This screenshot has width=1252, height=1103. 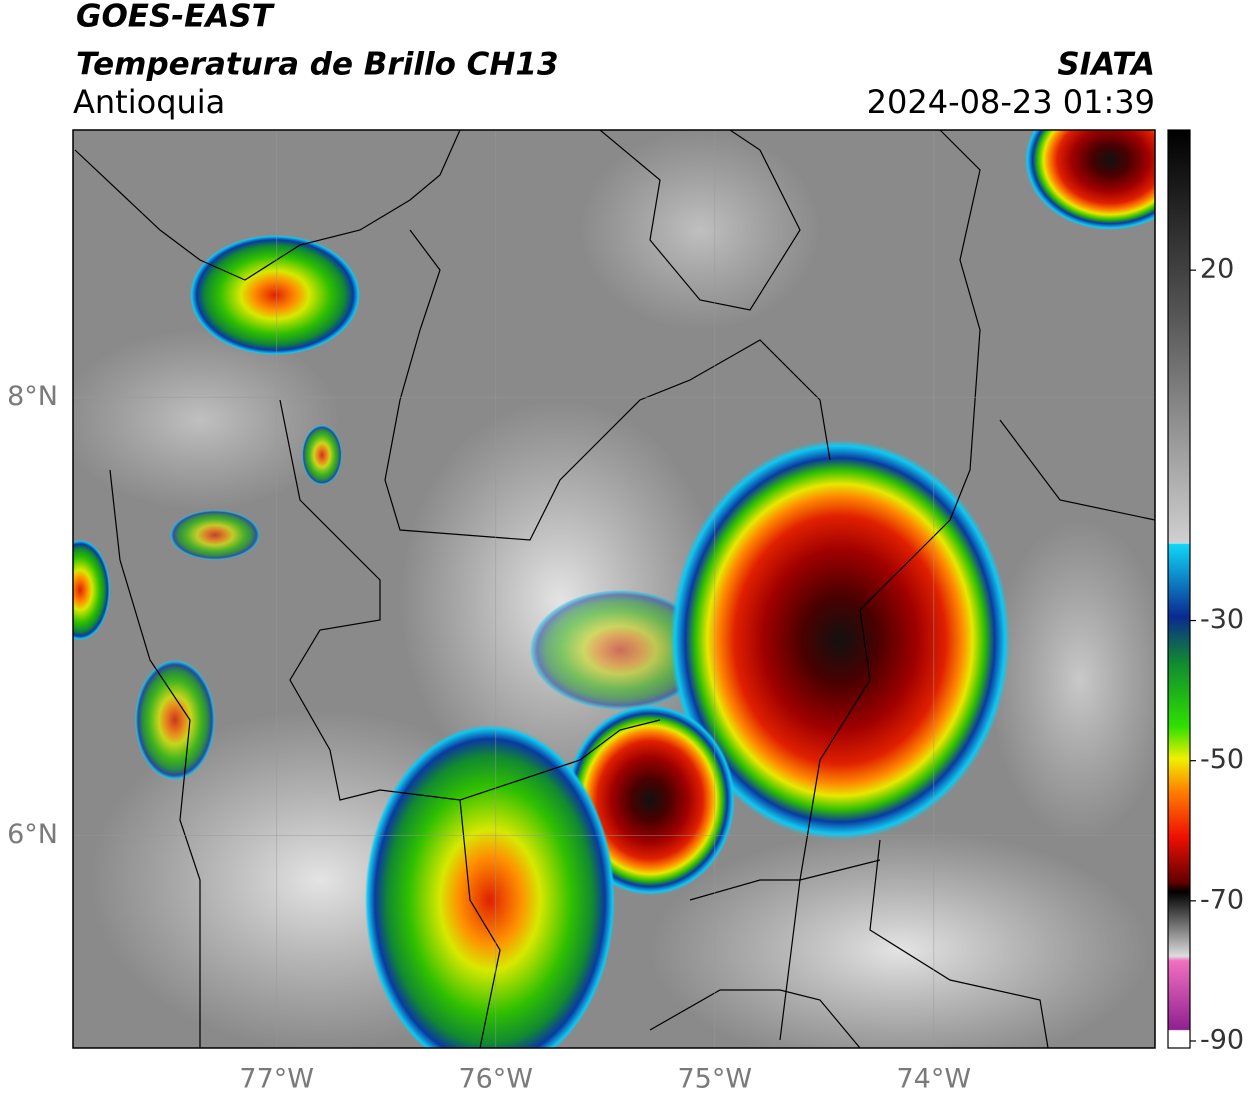 What do you see at coordinates (1179, 589) in the screenshot?
I see `colorbar` at bounding box center [1179, 589].